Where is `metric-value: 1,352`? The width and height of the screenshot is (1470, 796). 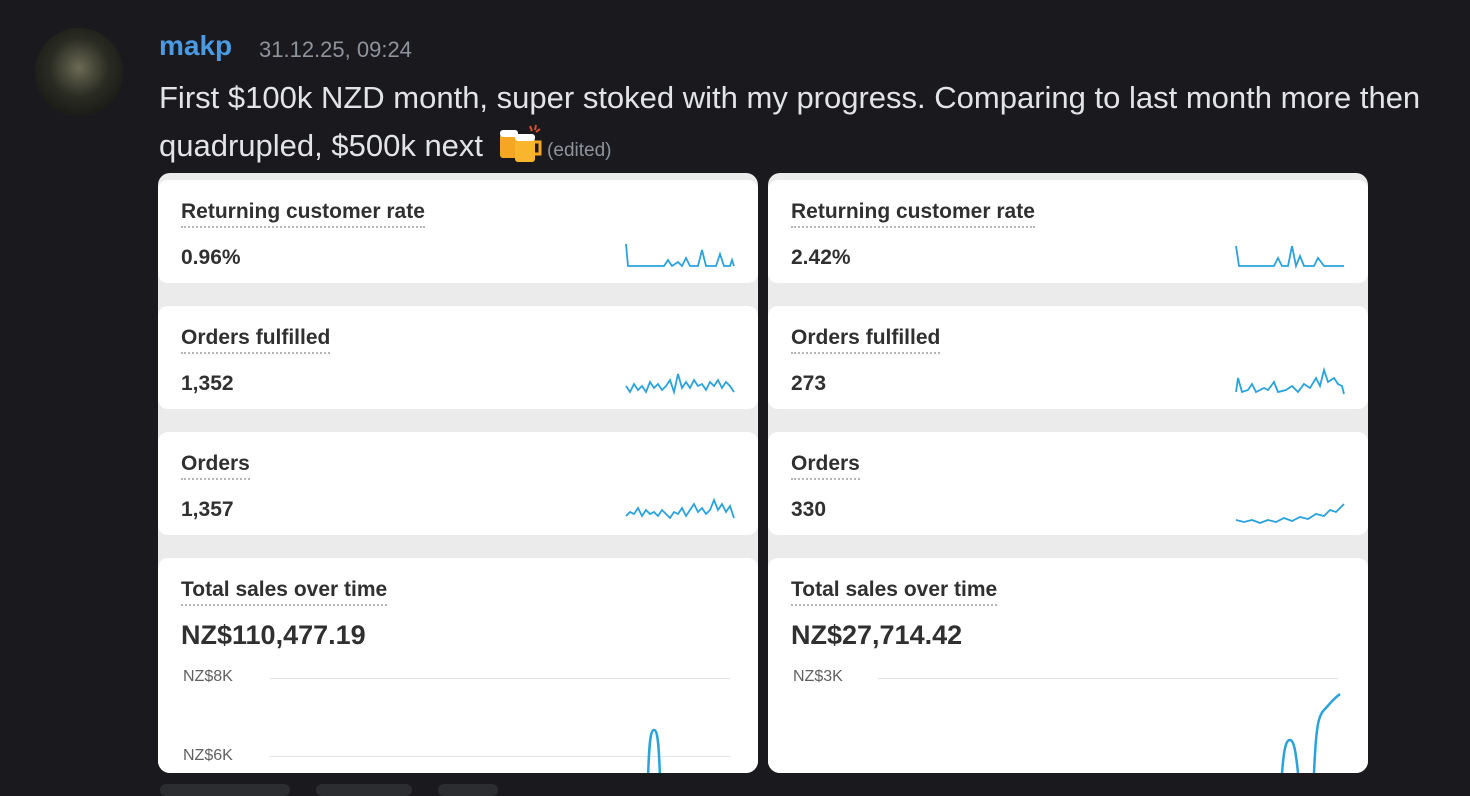 metric-value: 1,352 is located at coordinates (207, 383).